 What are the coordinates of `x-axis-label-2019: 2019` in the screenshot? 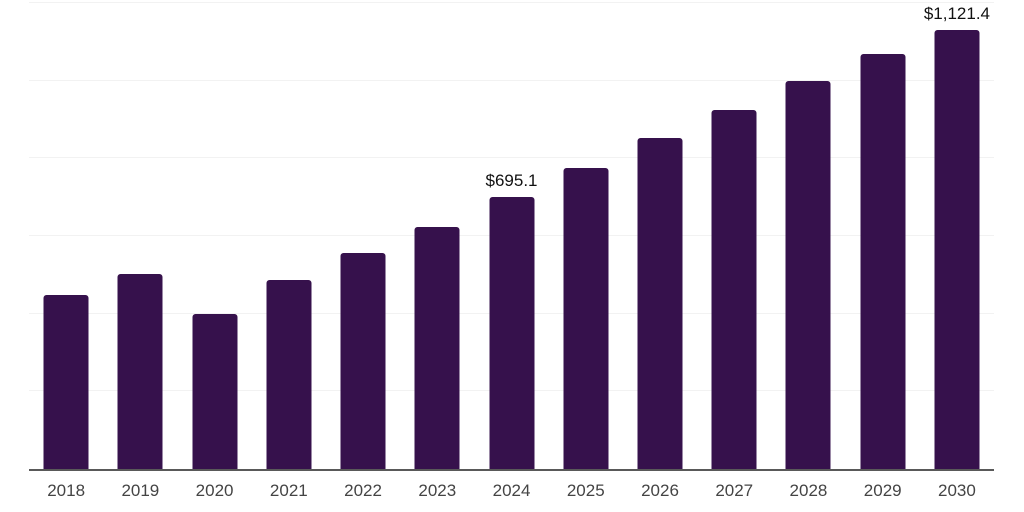 It's located at (140, 490).